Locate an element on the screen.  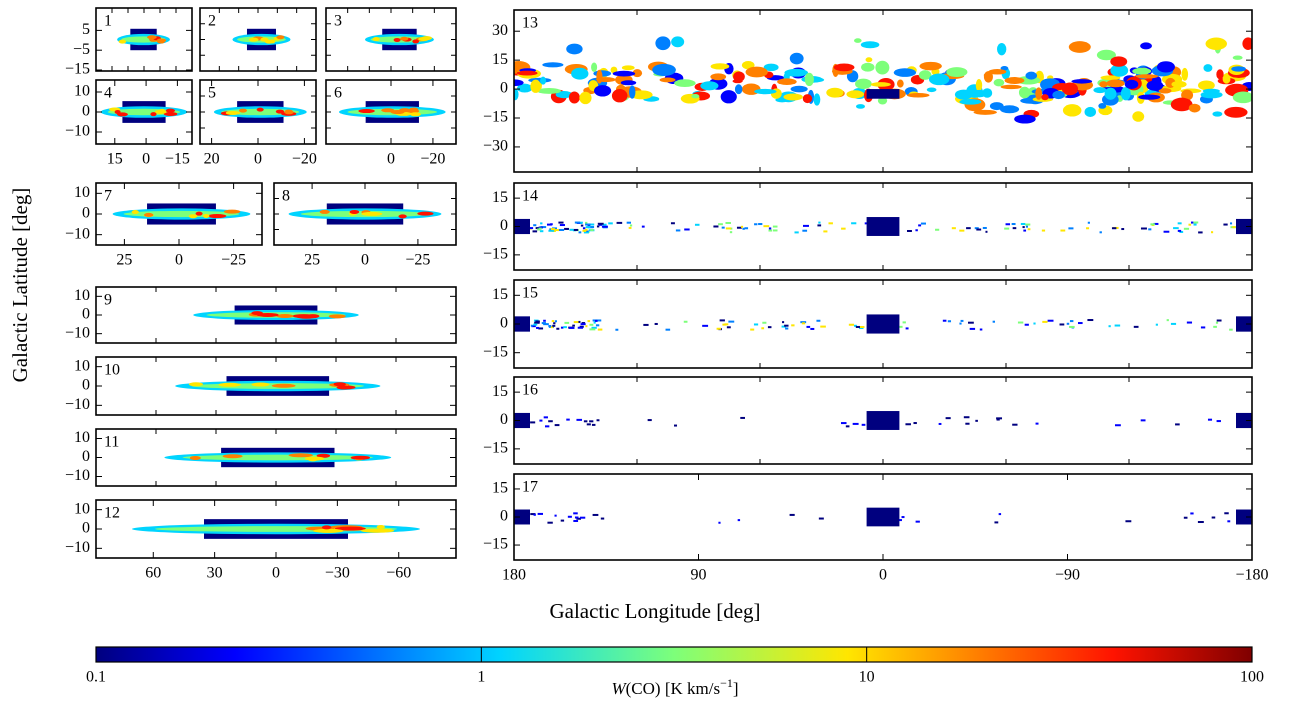
y-tick-label: 10 is located at coordinates (82, 365).